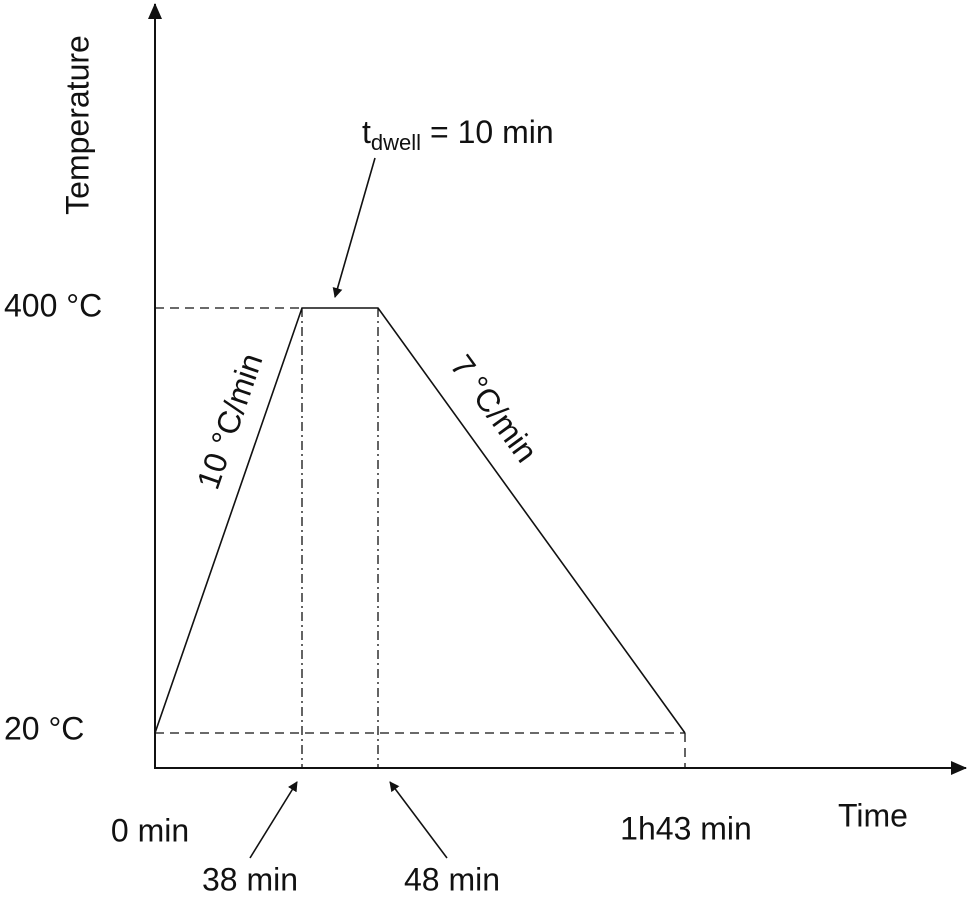  I want to click on x-mark-label: 38 min, so click(250, 879).